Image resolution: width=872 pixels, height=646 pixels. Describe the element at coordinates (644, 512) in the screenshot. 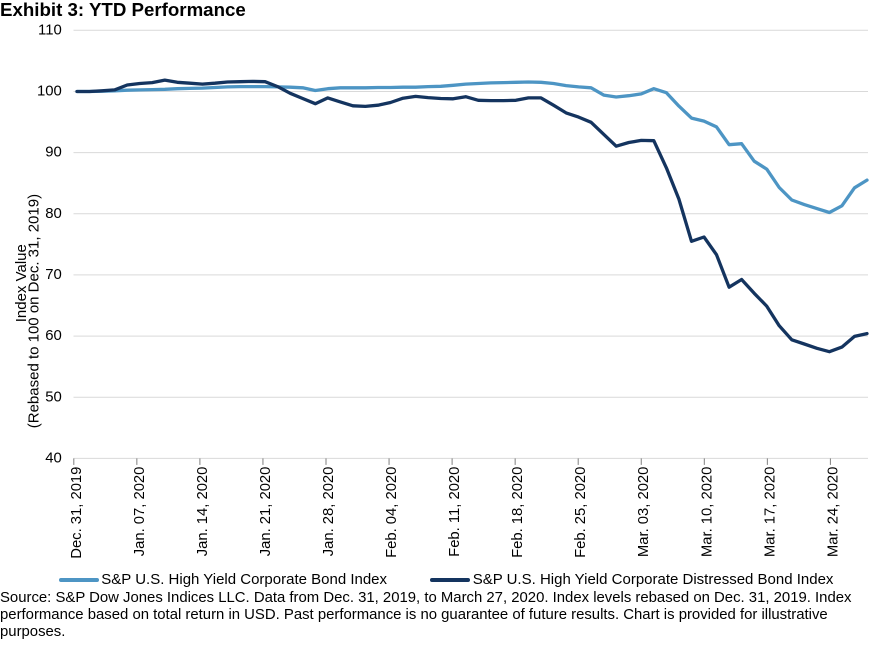

I see `svg-text: Mar. 03, 2020` at that location.